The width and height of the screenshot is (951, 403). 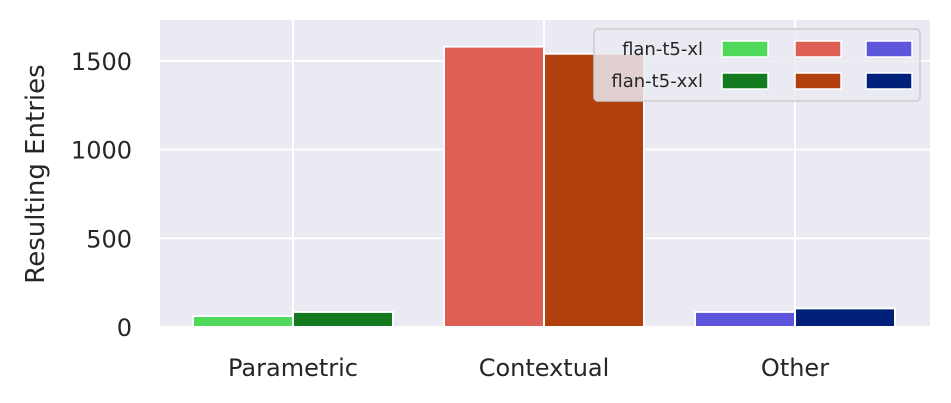 What do you see at coordinates (757, 65) in the screenshot?
I see `legend: flan-t5-xl flan-t5-xxl` at bounding box center [757, 65].